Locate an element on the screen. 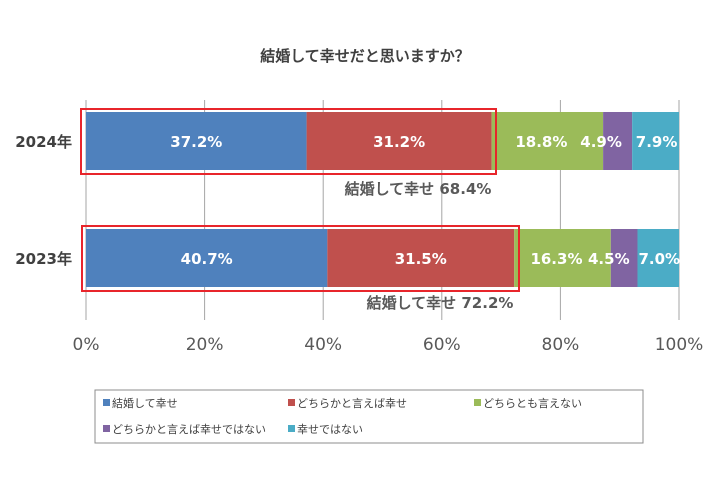 The image size is (720, 480). x-tick-label: 40% is located at coordinates (323, 345).